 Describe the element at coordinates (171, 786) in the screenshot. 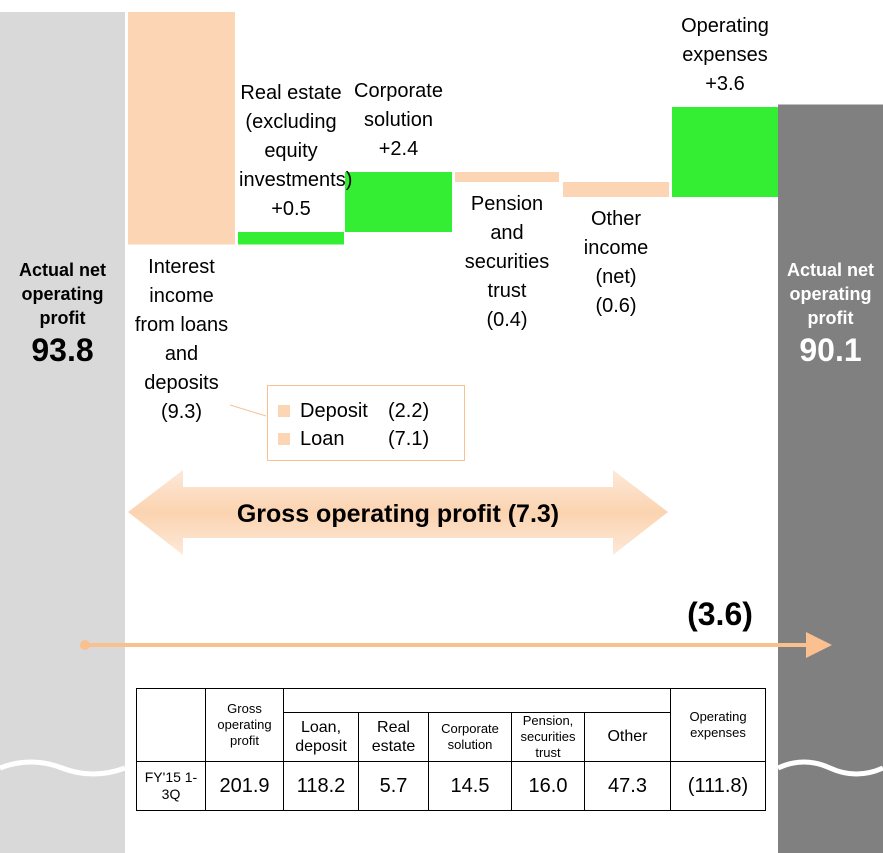

I see `cell: FY'15 1-3Q` at that location.